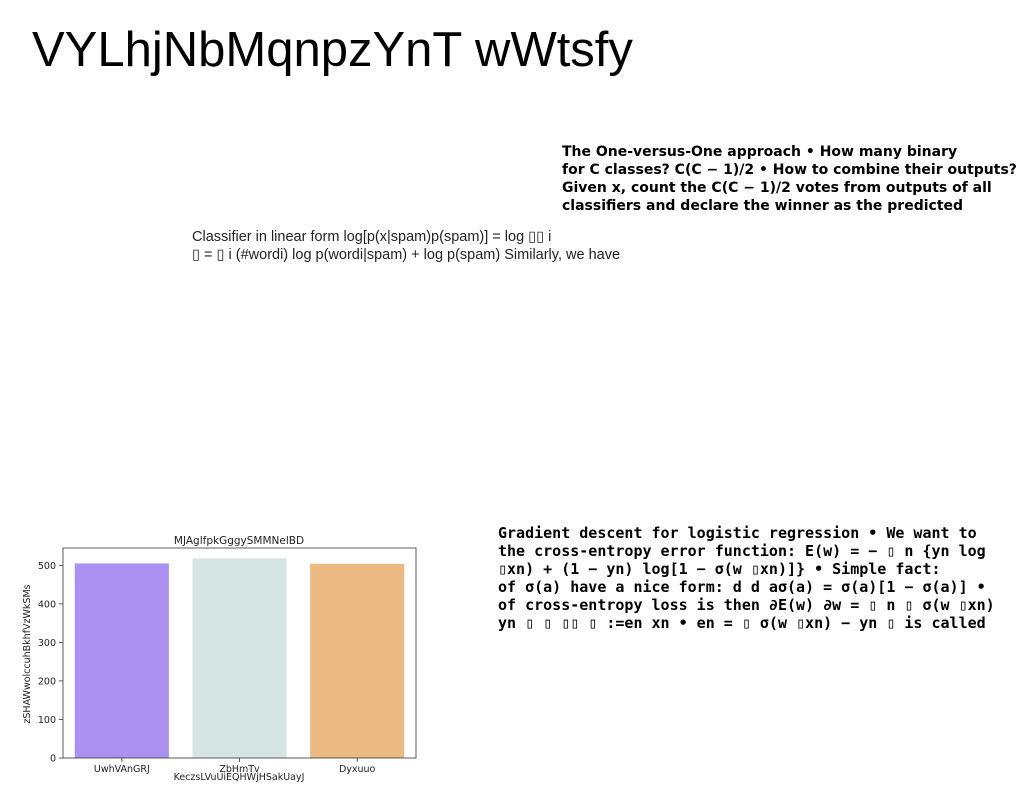 The height and width of the screenshot is (788, 1024). I want to click on y-tick-label: 100, so click(47, 720).